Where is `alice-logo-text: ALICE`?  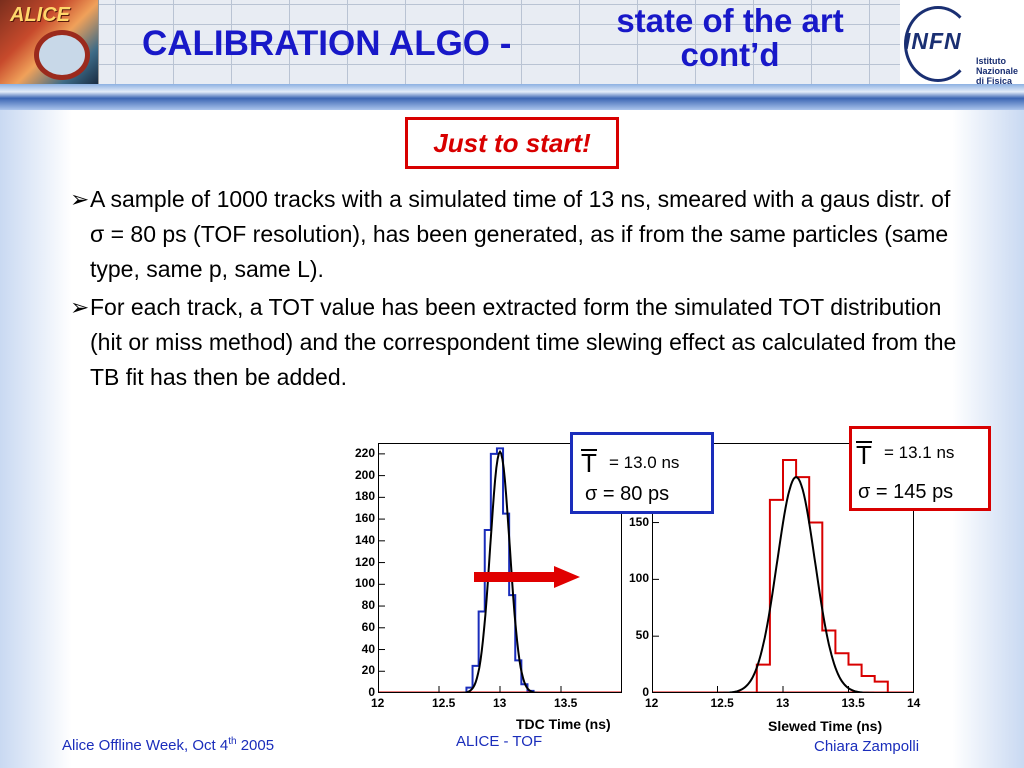
alice-logo-text: ALICE is located at coordinates (40, 15).